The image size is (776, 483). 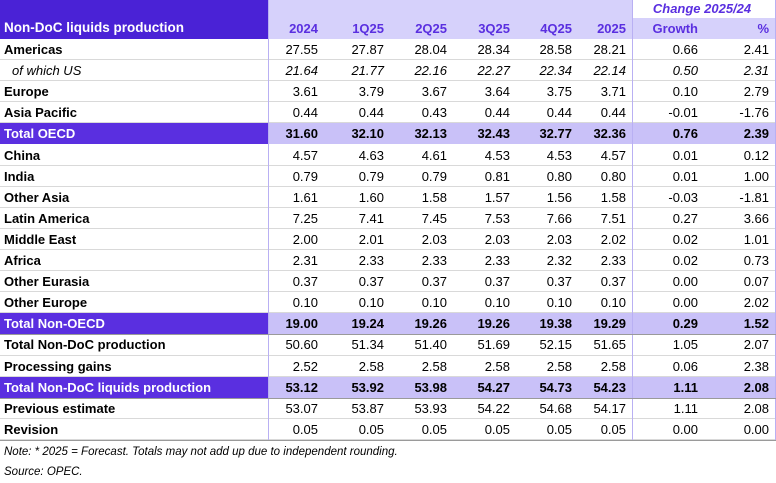 I want to click on cell-value: -0.01, so click(x=683, y=113).